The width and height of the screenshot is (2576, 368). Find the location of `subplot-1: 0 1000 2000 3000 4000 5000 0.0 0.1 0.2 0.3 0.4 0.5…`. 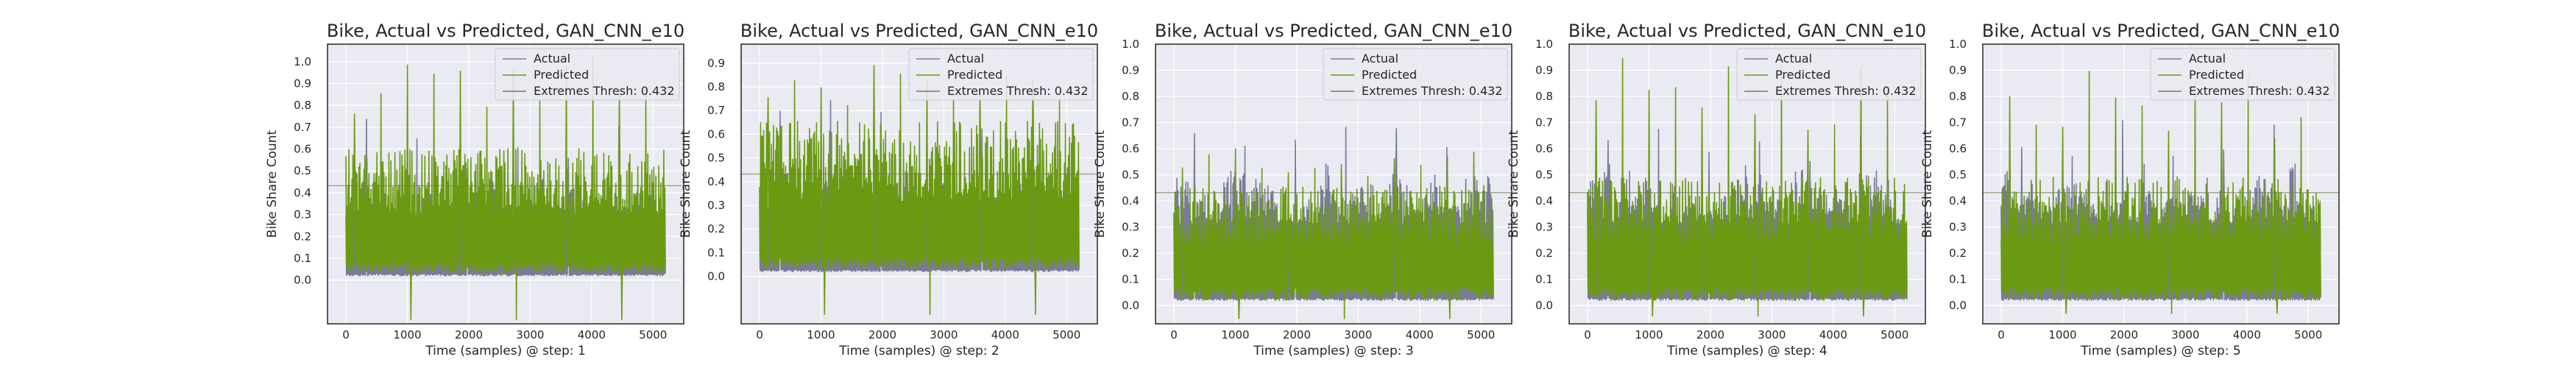

subplot-1: 0 1000 2000 3000 4000 5000 0.0 0.1 0.2 0.3 0.4 0.5… is located at coordinates (474, 189).